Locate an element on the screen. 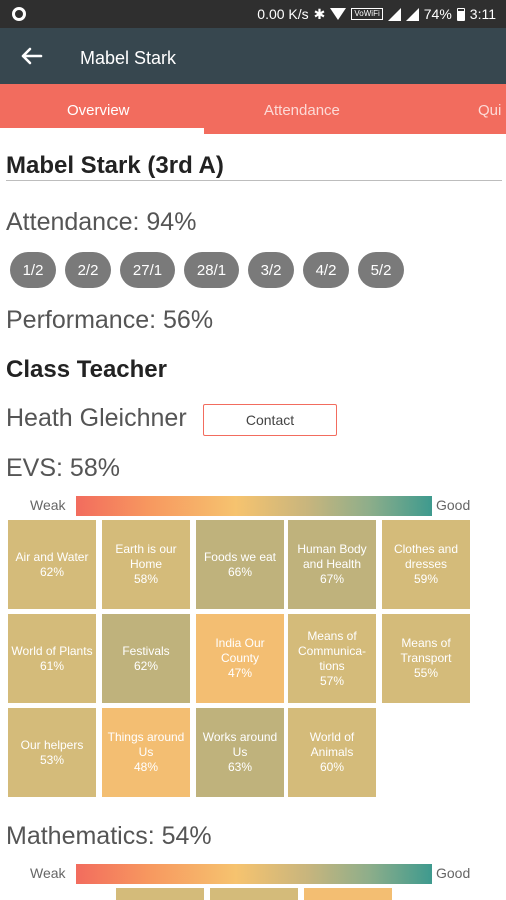 The image size is (506, 900). notification-circle-icon is located at coordinates (19, 14).